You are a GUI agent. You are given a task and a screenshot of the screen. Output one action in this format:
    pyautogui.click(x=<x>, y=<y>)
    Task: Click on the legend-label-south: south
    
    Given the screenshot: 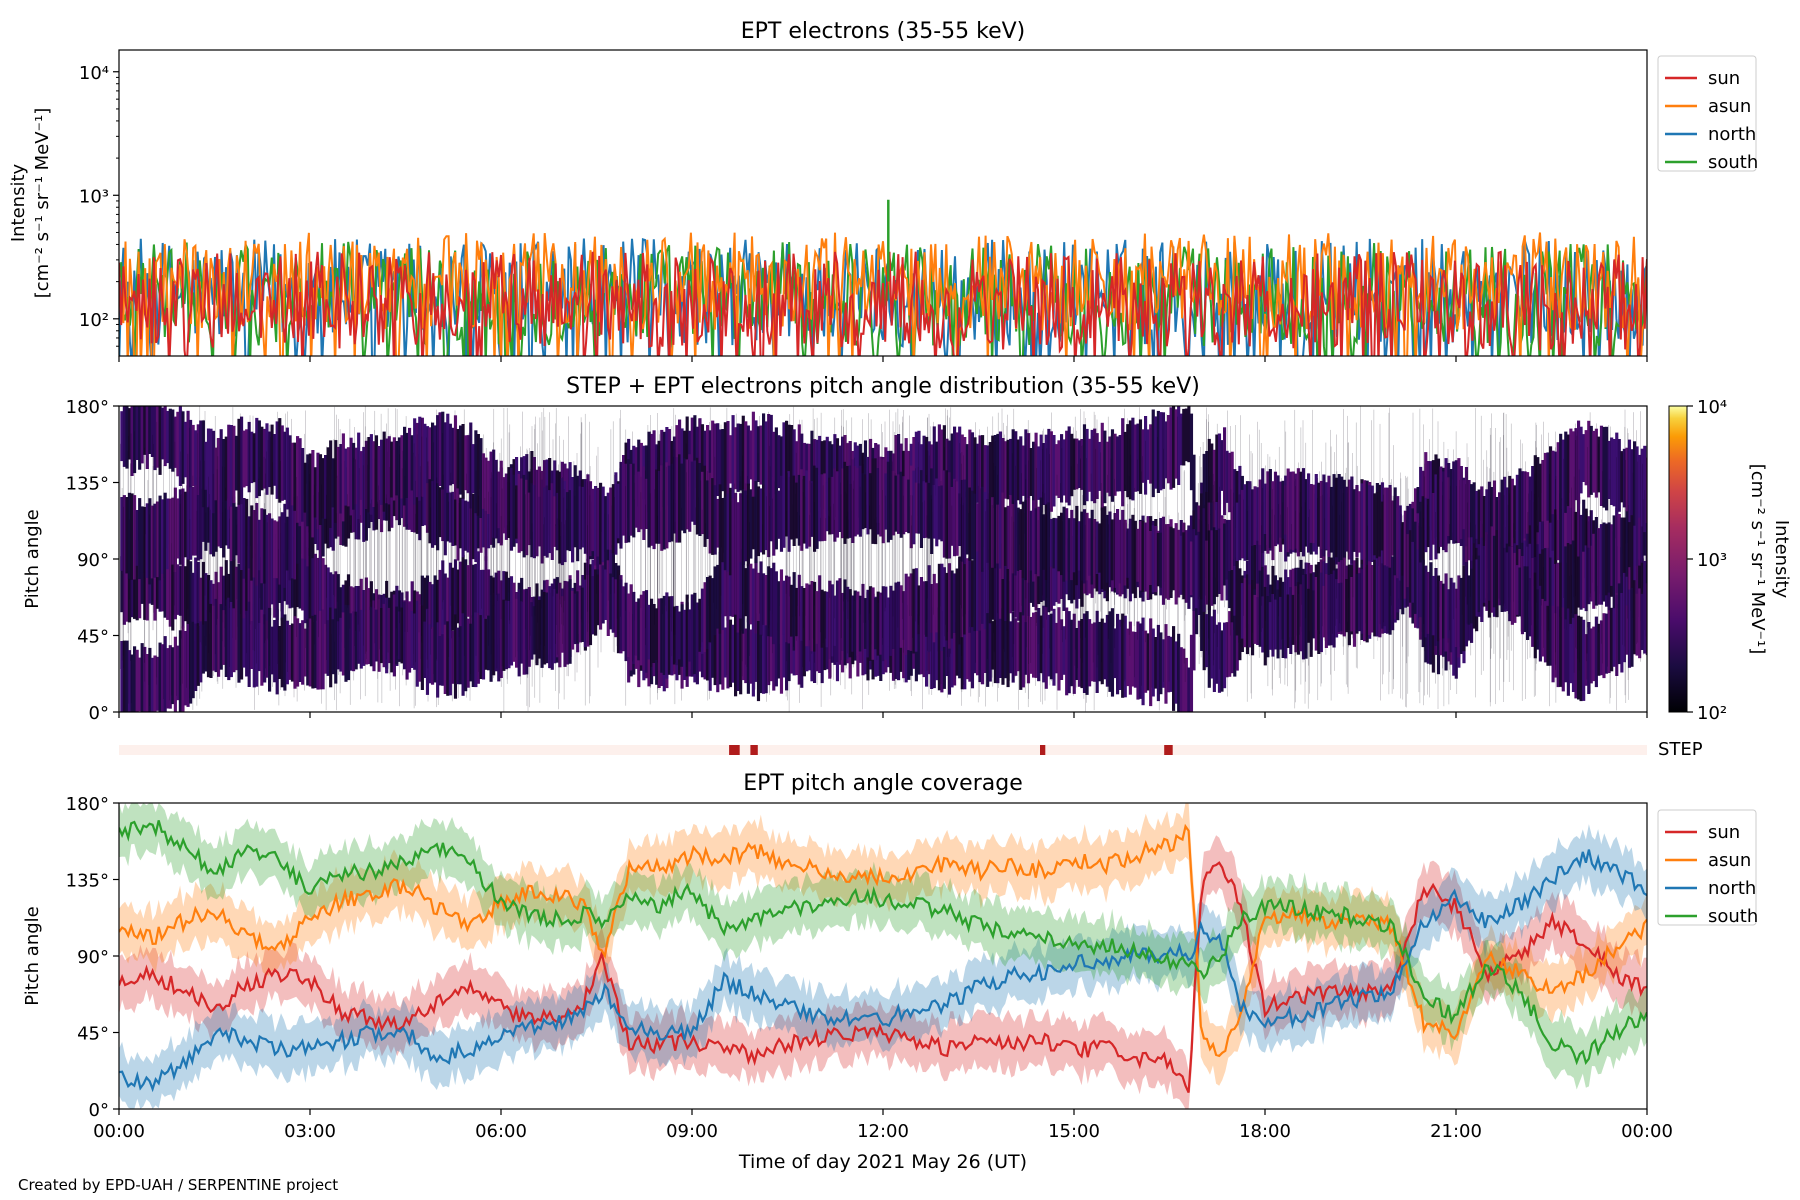 What is the action you would take?
    pyautogui.click(x=1733, y=162)
    